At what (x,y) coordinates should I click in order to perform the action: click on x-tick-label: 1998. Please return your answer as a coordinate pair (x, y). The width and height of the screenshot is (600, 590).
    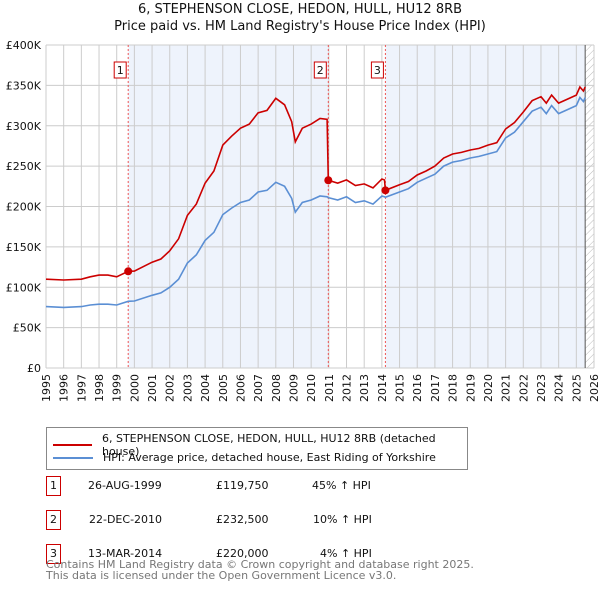
    Looking at the image, I should click on (99, 388).